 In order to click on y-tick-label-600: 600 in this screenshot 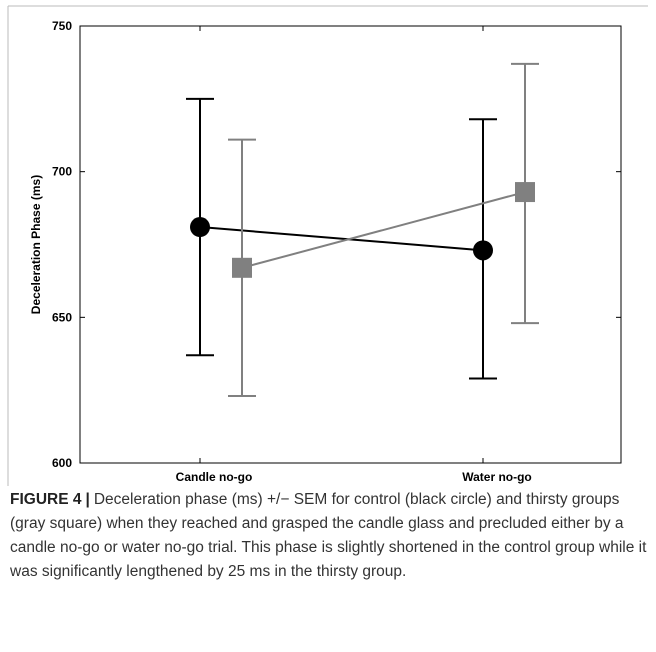, I will do `click(62, 463)`.